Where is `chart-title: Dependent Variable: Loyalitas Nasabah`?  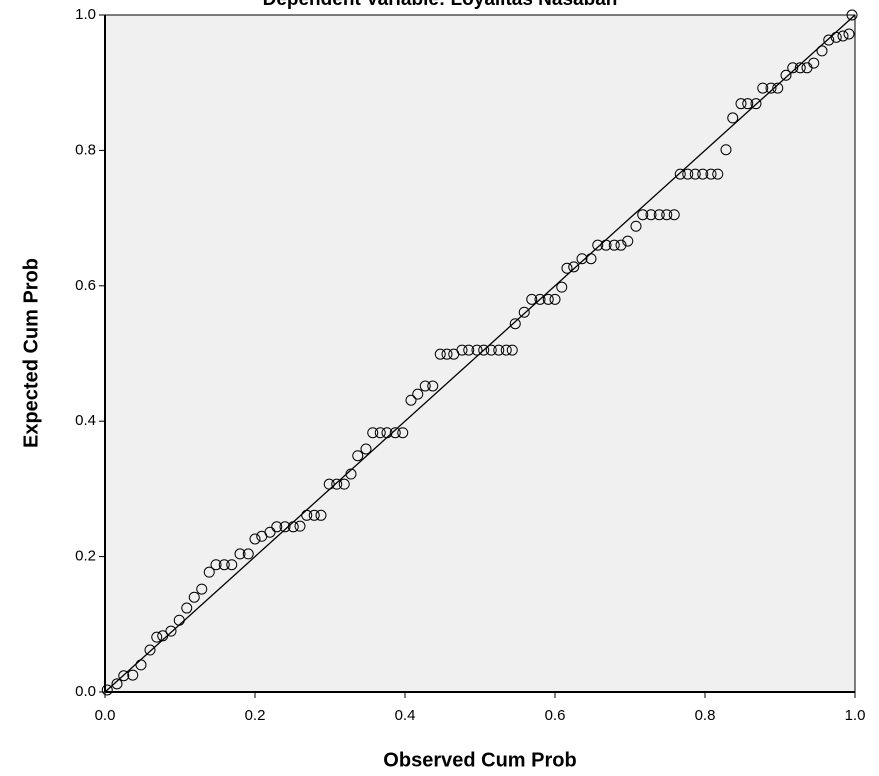
chart-title: Dependent Variable: Loyalitas Nasabah is located at coordinates (440, 5).